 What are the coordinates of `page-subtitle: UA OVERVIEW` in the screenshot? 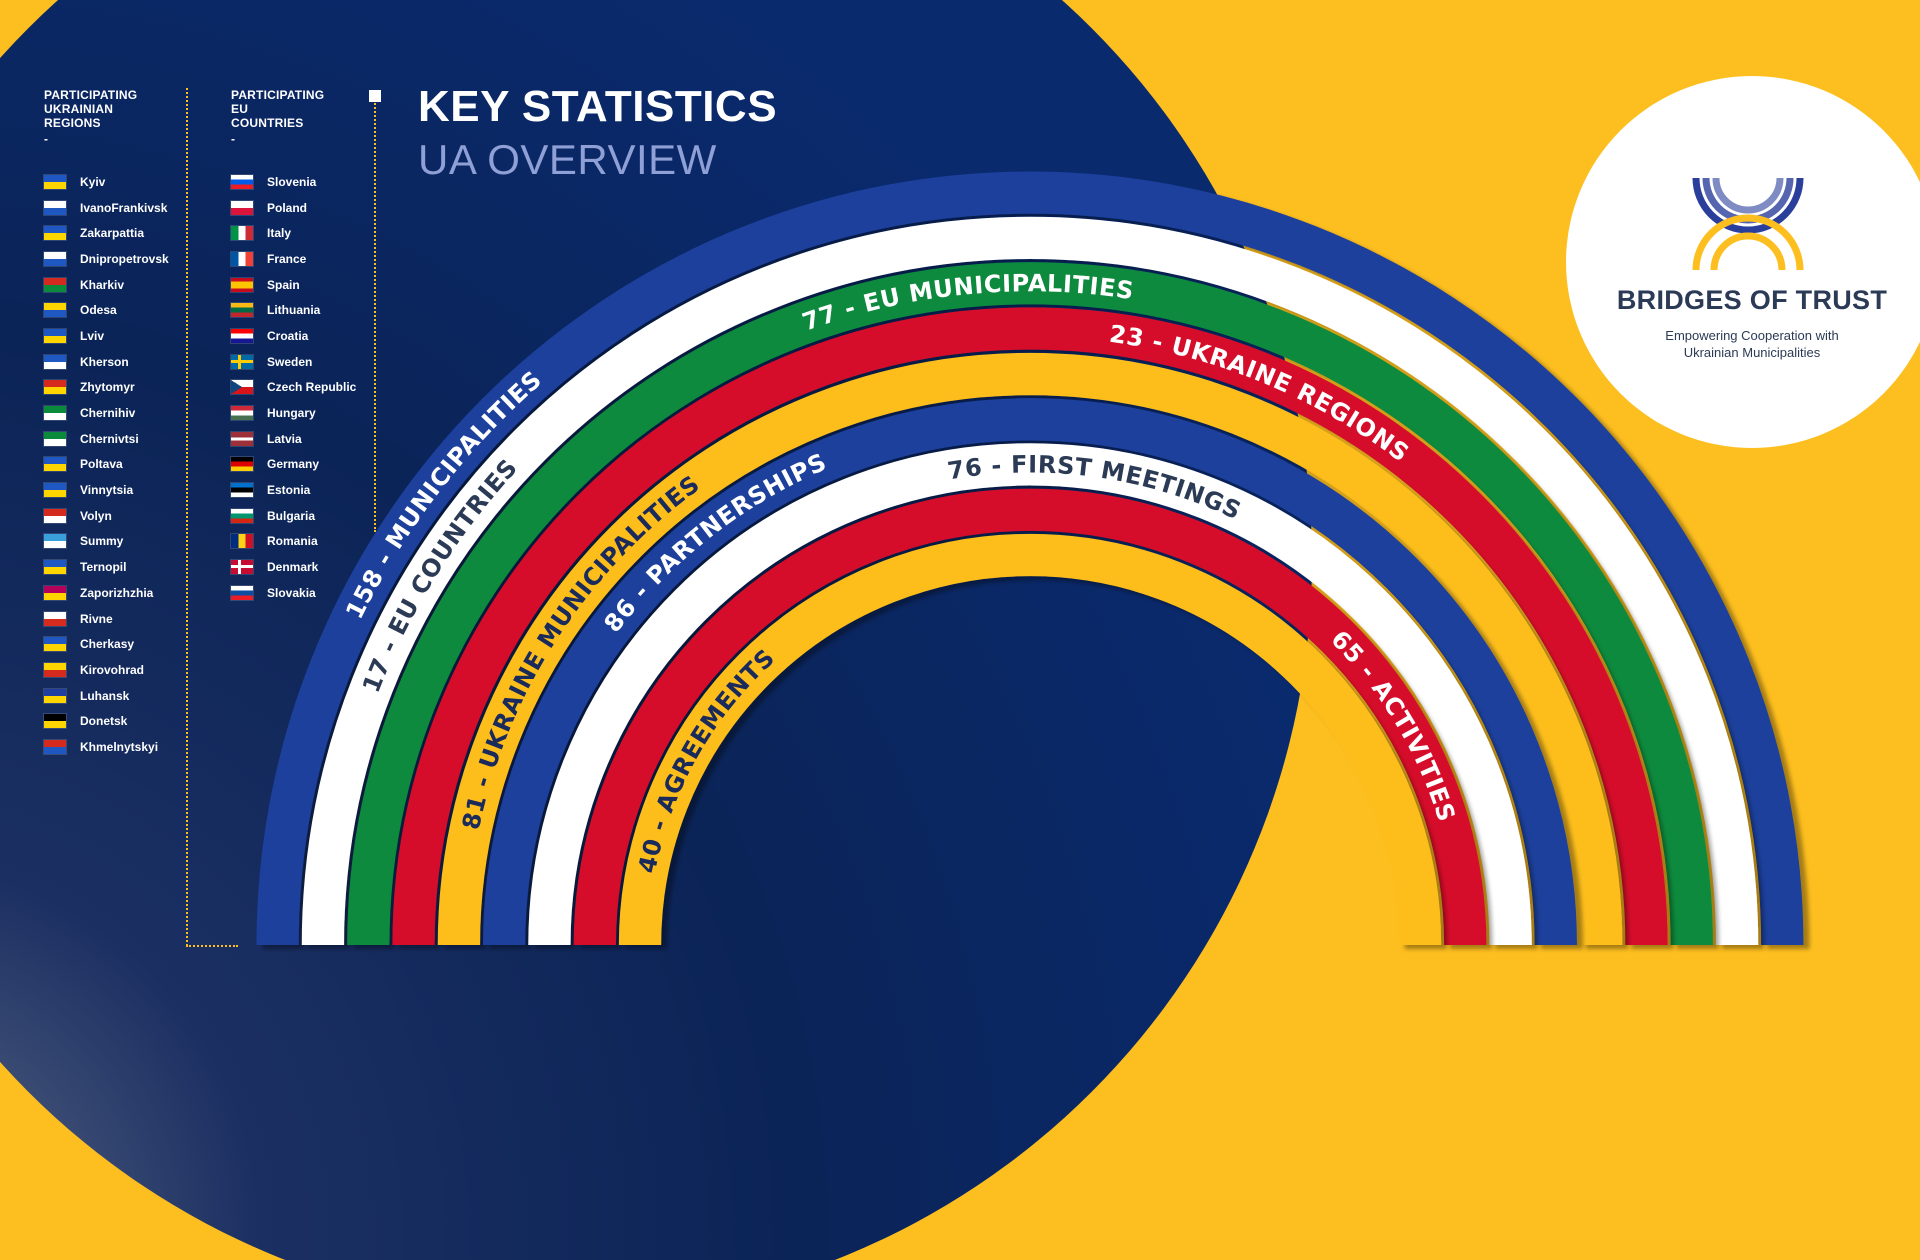 It's located at (567, 159).